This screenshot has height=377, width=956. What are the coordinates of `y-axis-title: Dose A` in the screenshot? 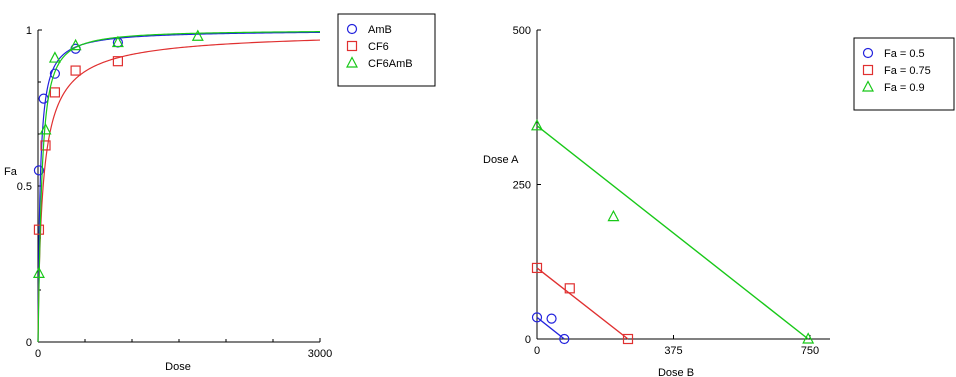 It's located at (501, 160).